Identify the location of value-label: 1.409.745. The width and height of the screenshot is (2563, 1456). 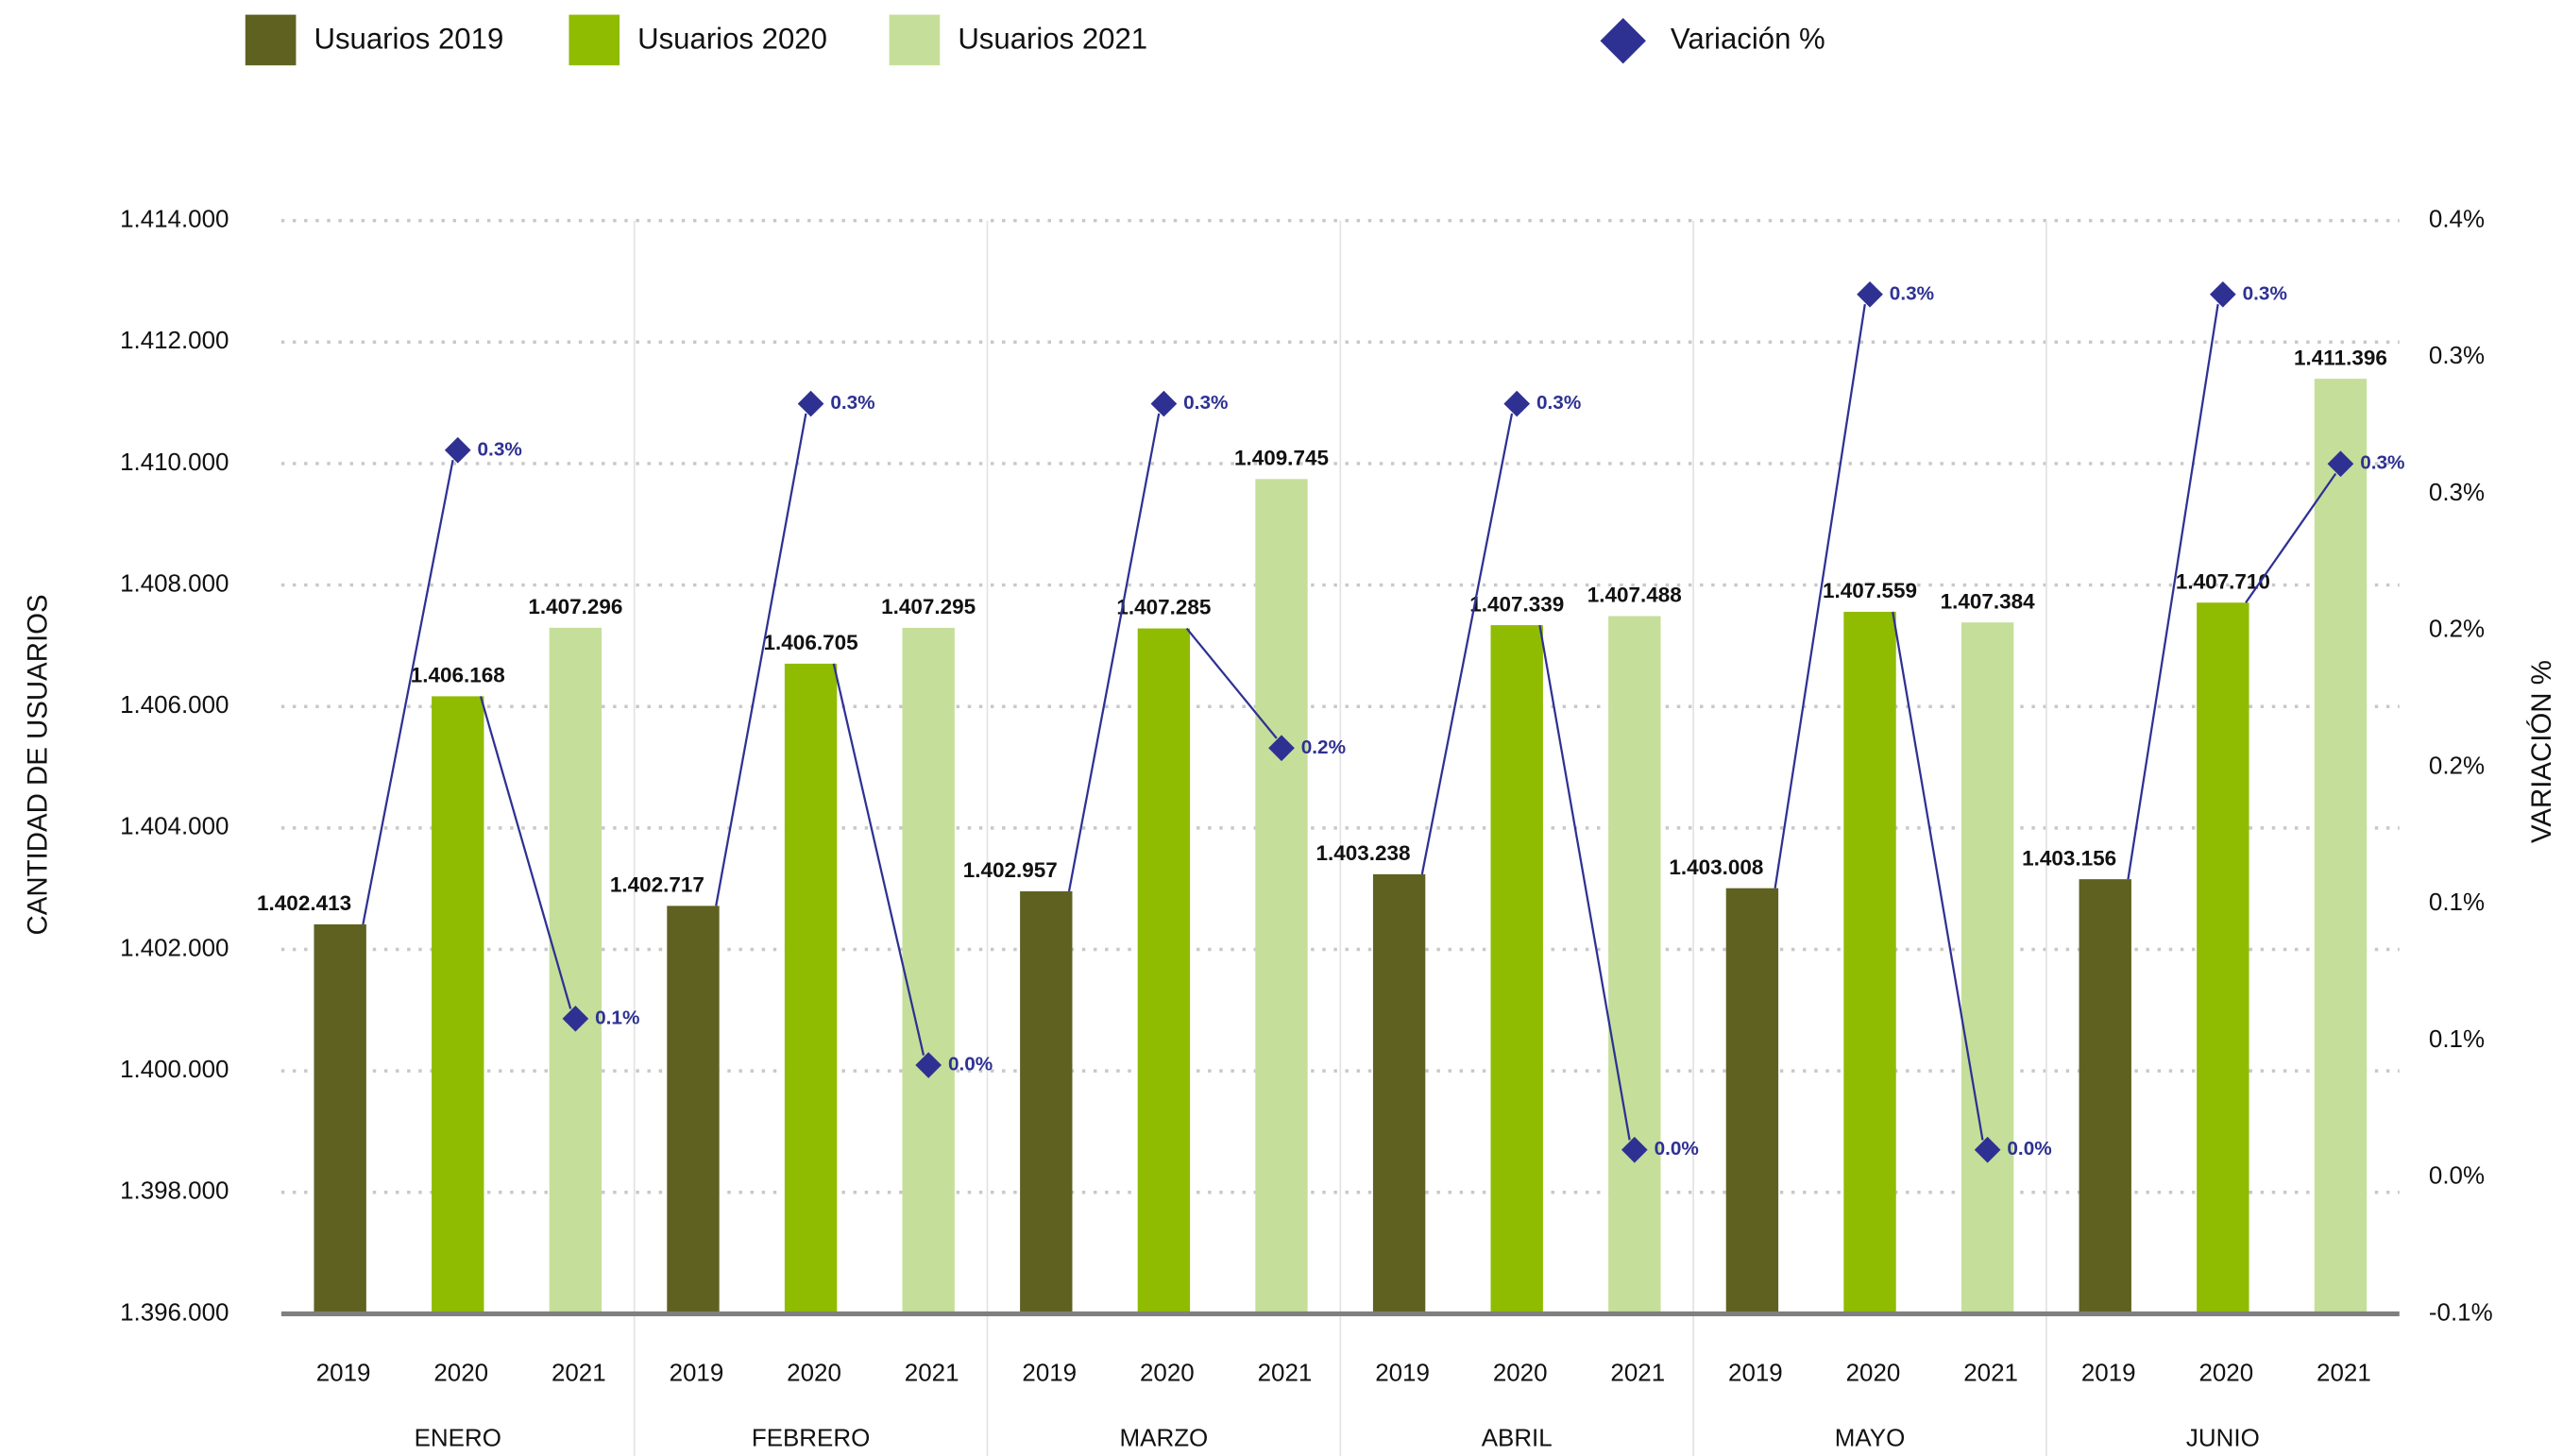
(1281, 457).